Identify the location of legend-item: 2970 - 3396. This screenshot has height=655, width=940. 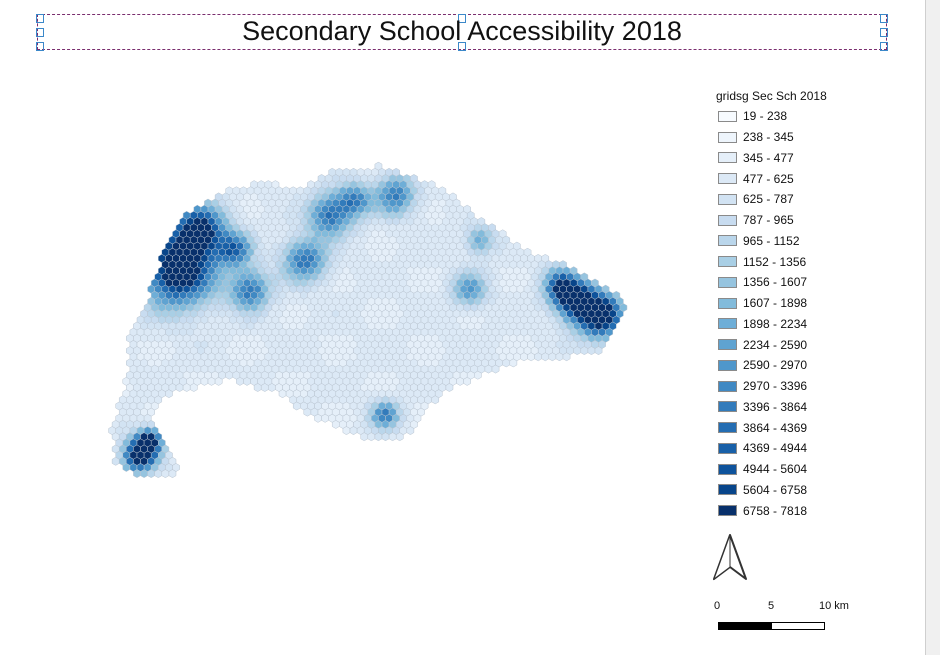
(771, 386).